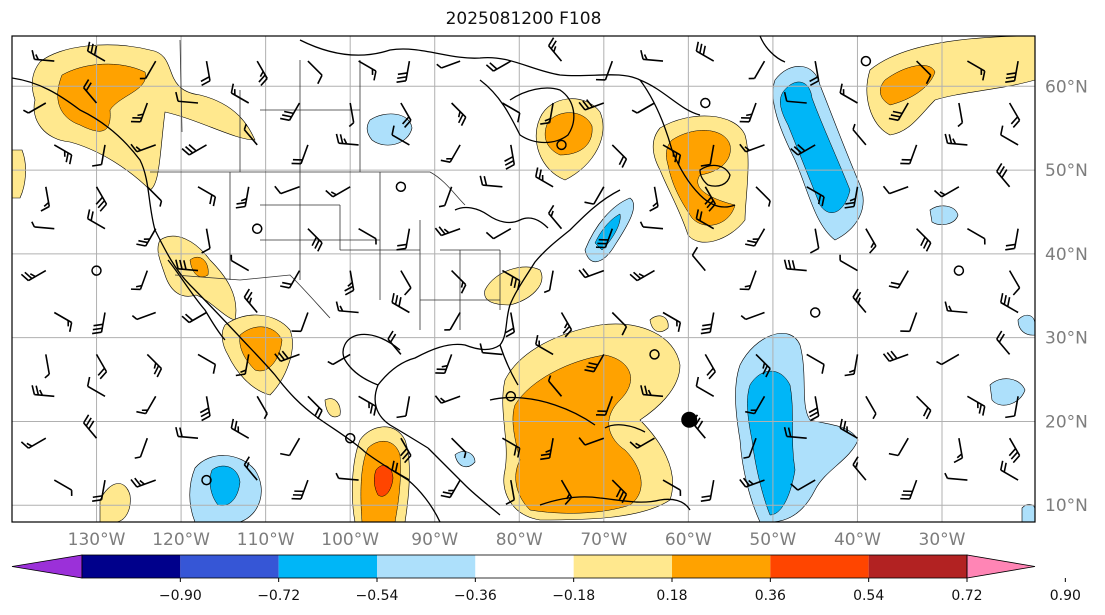 This screenshot has height=615, width=1105. I want to click on coastline-gulf-mexico, so click(371, 359).